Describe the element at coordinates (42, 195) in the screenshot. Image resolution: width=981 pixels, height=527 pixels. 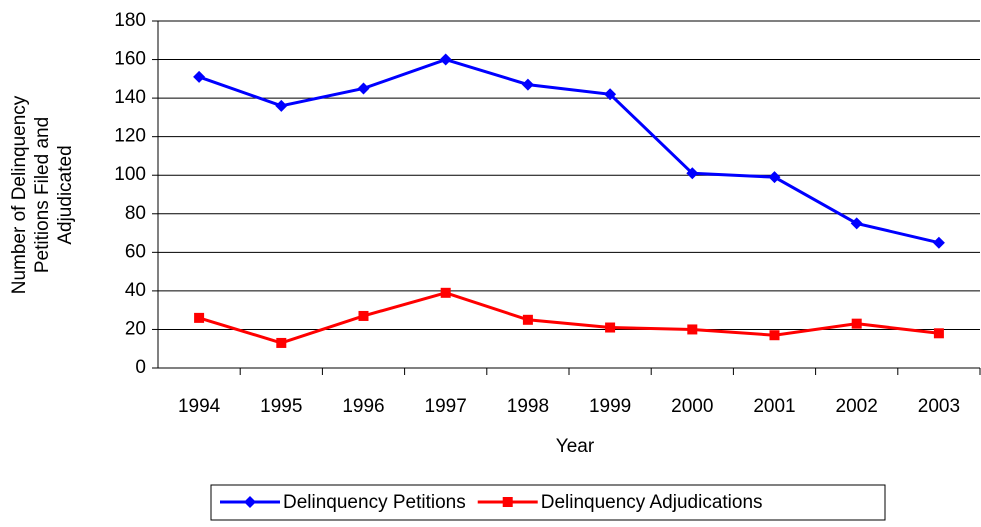
I see `y-axis-title: Petitions Filed and` at that location.